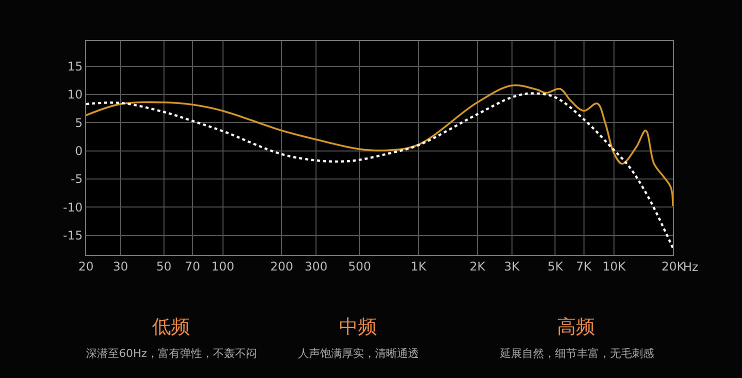  I want to click on x-tick-label: 50, so click(164, 266).